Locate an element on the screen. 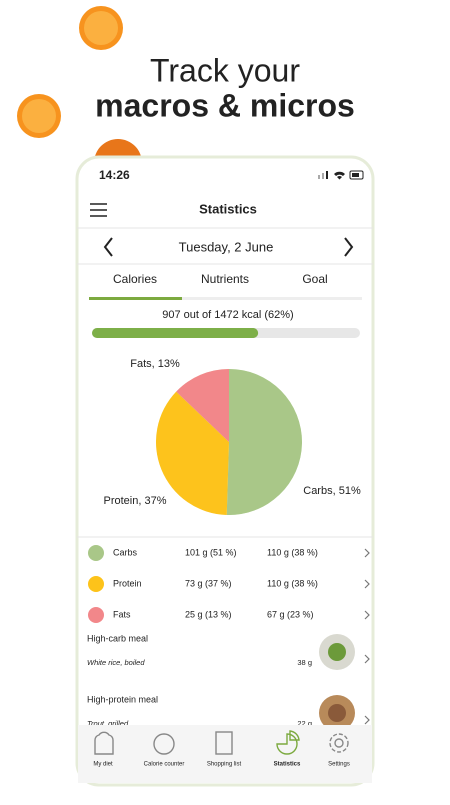  tab: Nutrients is located at coordinates (225, 279).